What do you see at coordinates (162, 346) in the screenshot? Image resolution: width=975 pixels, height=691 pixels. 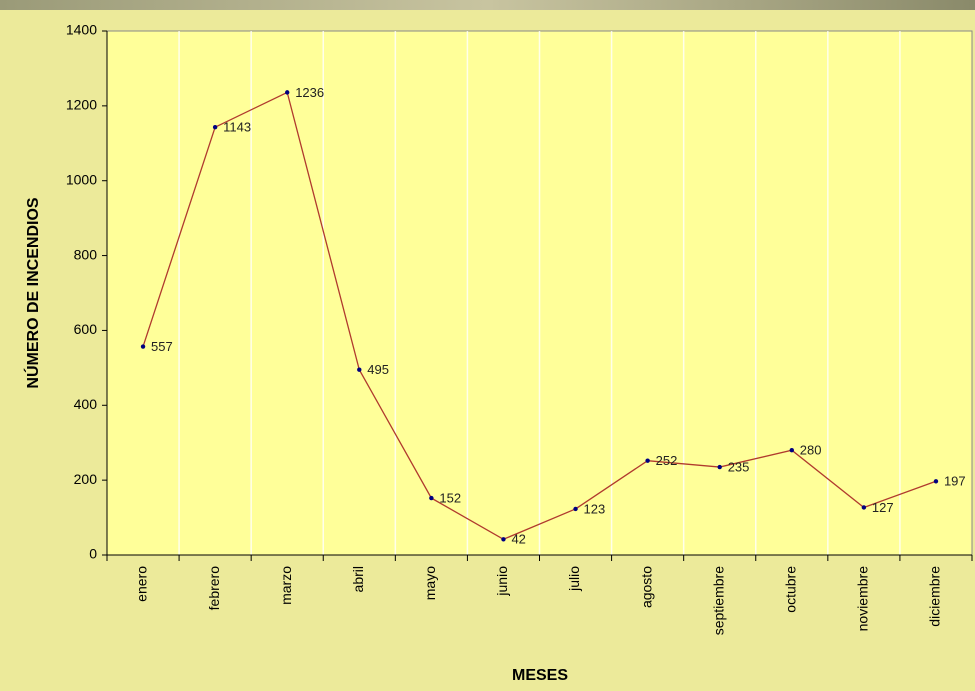 I see `value-label: 557` at bounding box center [162, 346].